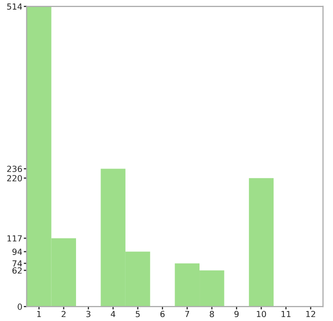  I want to click on y-tick-label: 0, so click(20, 307).